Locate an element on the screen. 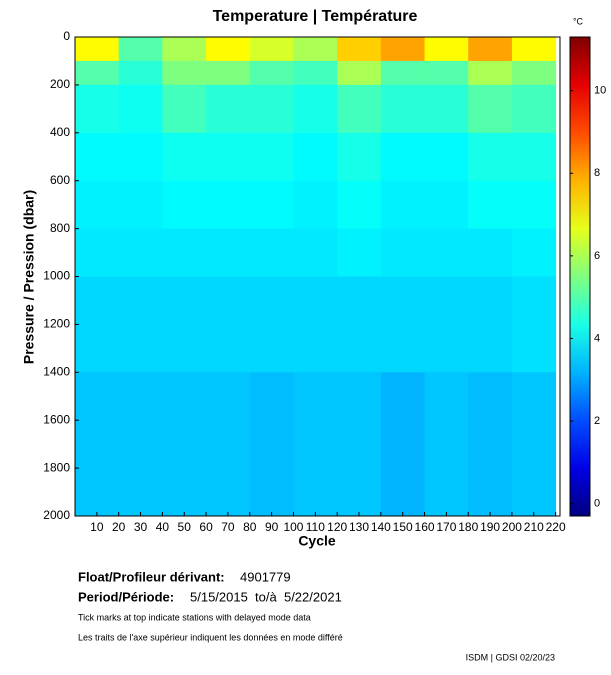 This screenshot has height=675, width=611. y-tick-label: 1400 is located at coordinates (56, 371).